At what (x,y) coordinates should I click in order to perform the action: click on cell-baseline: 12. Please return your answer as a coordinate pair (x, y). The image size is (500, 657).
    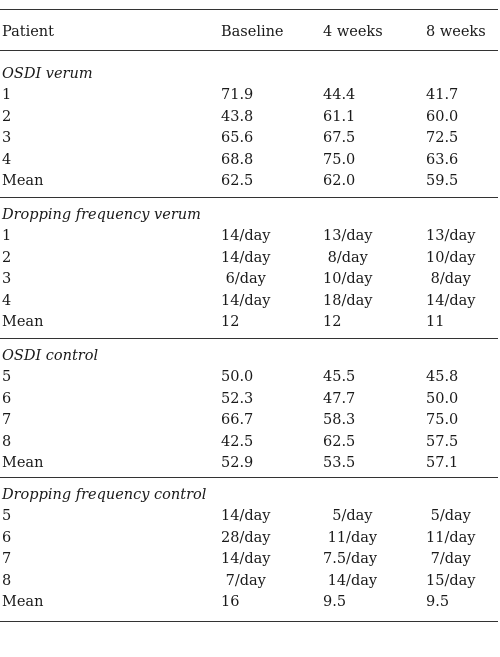
    Looking at the image, I should click on (230, 322).